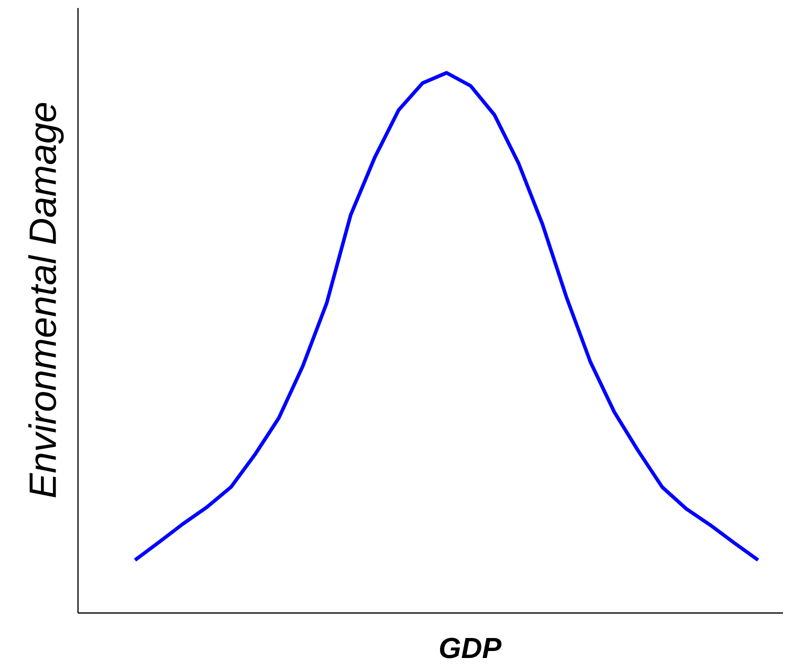  I want to click on x-axis-title: GDP, so click(471, 648).